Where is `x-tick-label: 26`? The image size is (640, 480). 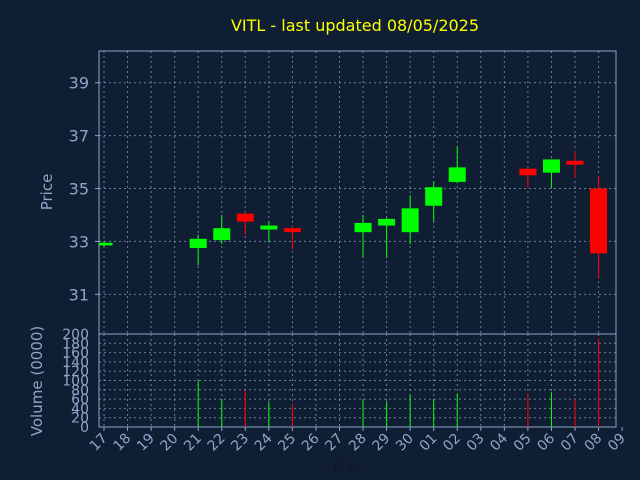 x-tick-label: 26 is located at coordinates (311, 442).